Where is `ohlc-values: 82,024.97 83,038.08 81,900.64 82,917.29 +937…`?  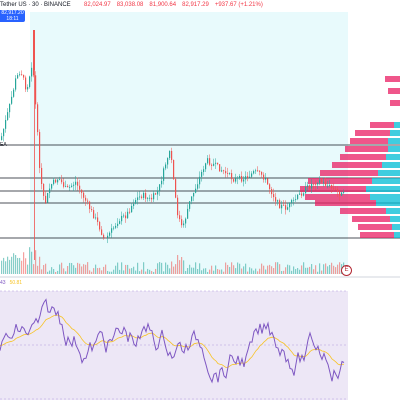
ohlc-values: 82,024.97 83,038.08 81,900.64 82,917.29 +937… is located at coordinates (176, 5).